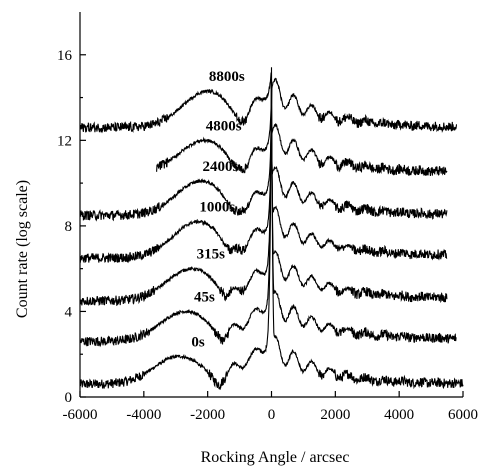 The image size is (488, 473). I want to click on y-tick-label: 4, so click(69, 312).